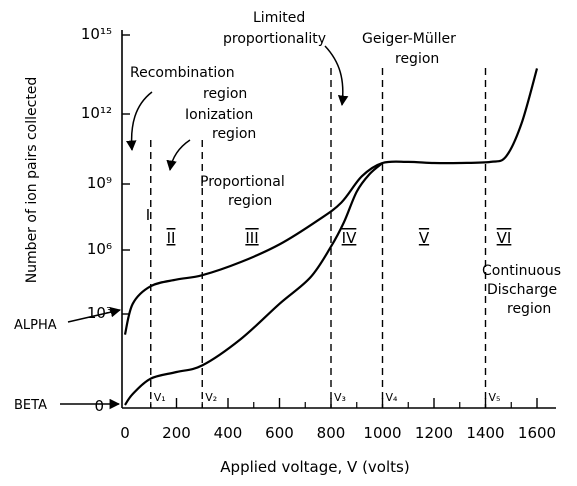 This screenshot has width=577, height=486. Describe the element at coordinates (424, 238) in the screenshot. I see `region-numeral: V` at that location.